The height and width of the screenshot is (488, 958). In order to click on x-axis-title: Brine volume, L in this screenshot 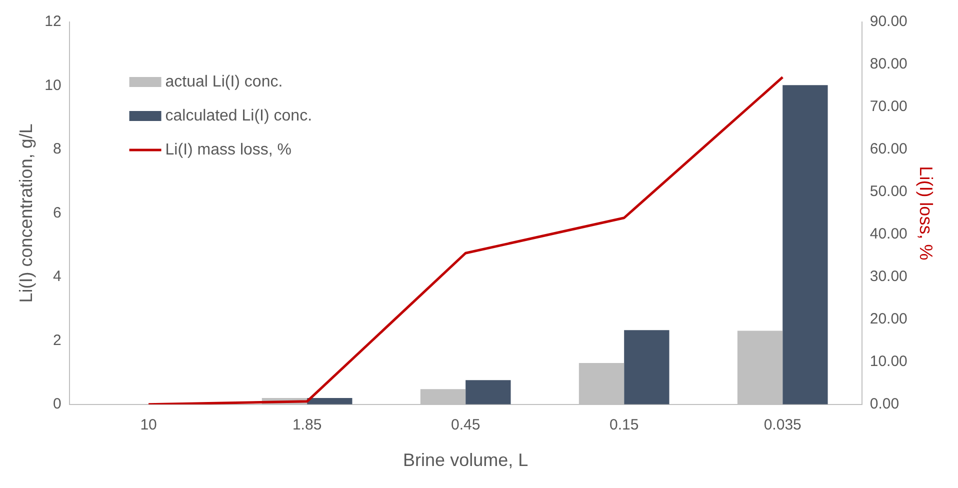, I will do `click(465, 460)`.